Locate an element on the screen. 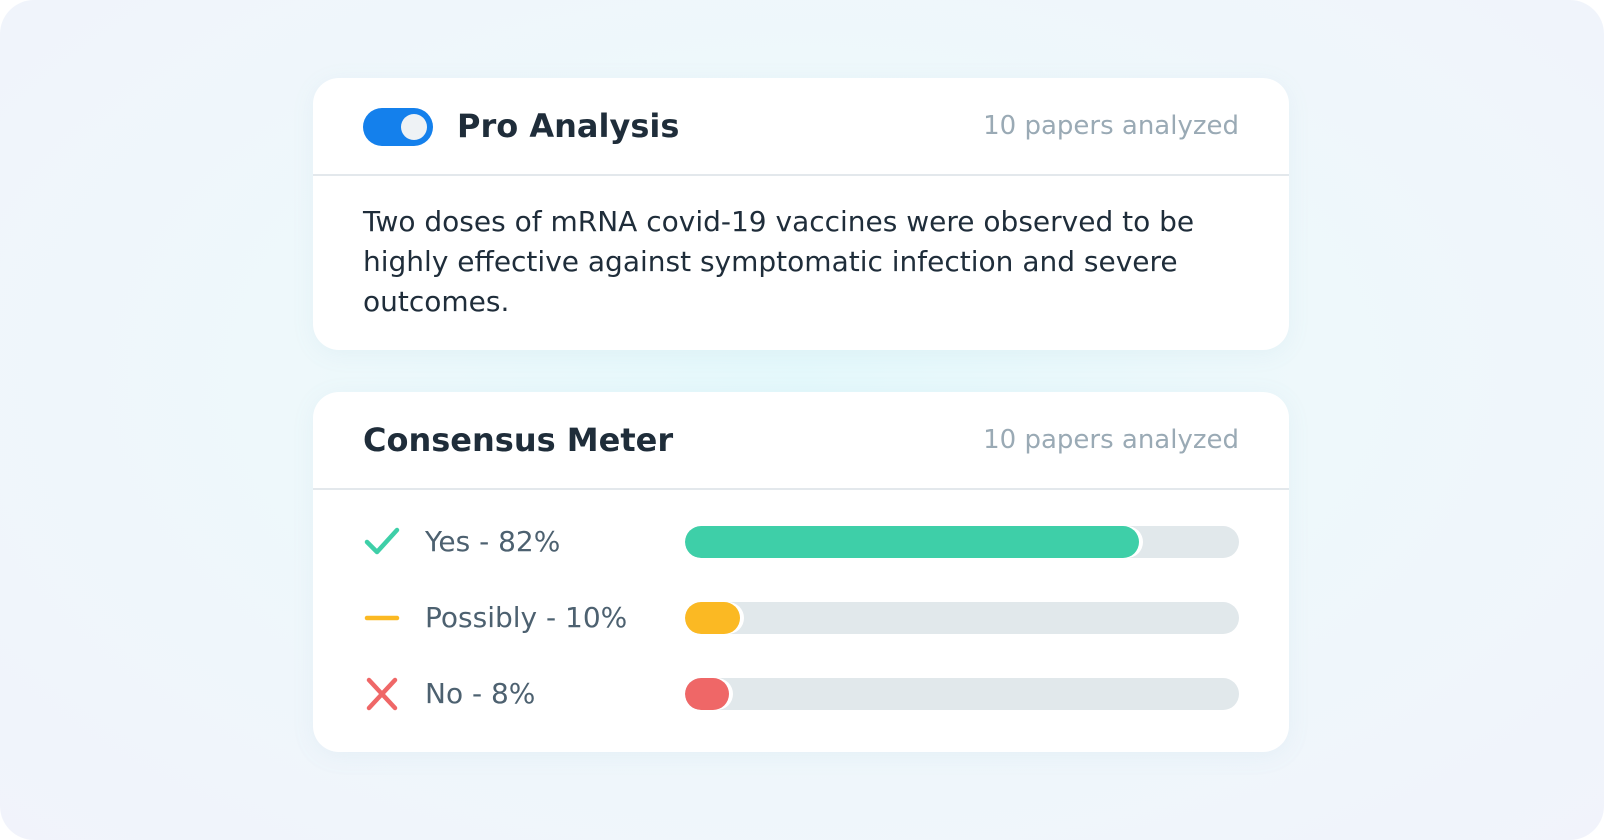 The image size is (1604, 840). row-label: No - 8% is located at coordinates (480, 693).